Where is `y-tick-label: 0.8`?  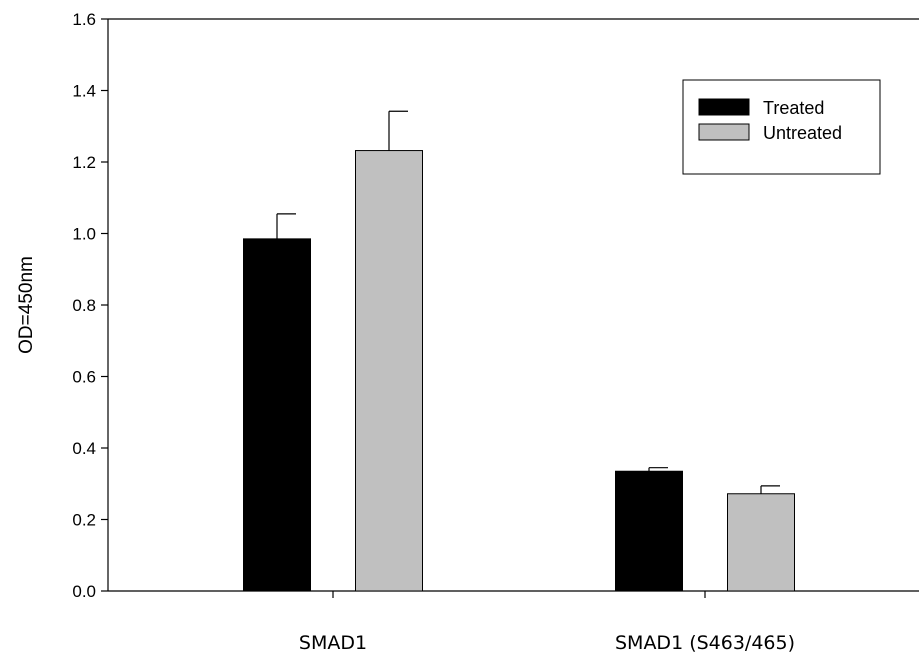 y-tick-label: 0.8 is located at coordinates (84, 305).